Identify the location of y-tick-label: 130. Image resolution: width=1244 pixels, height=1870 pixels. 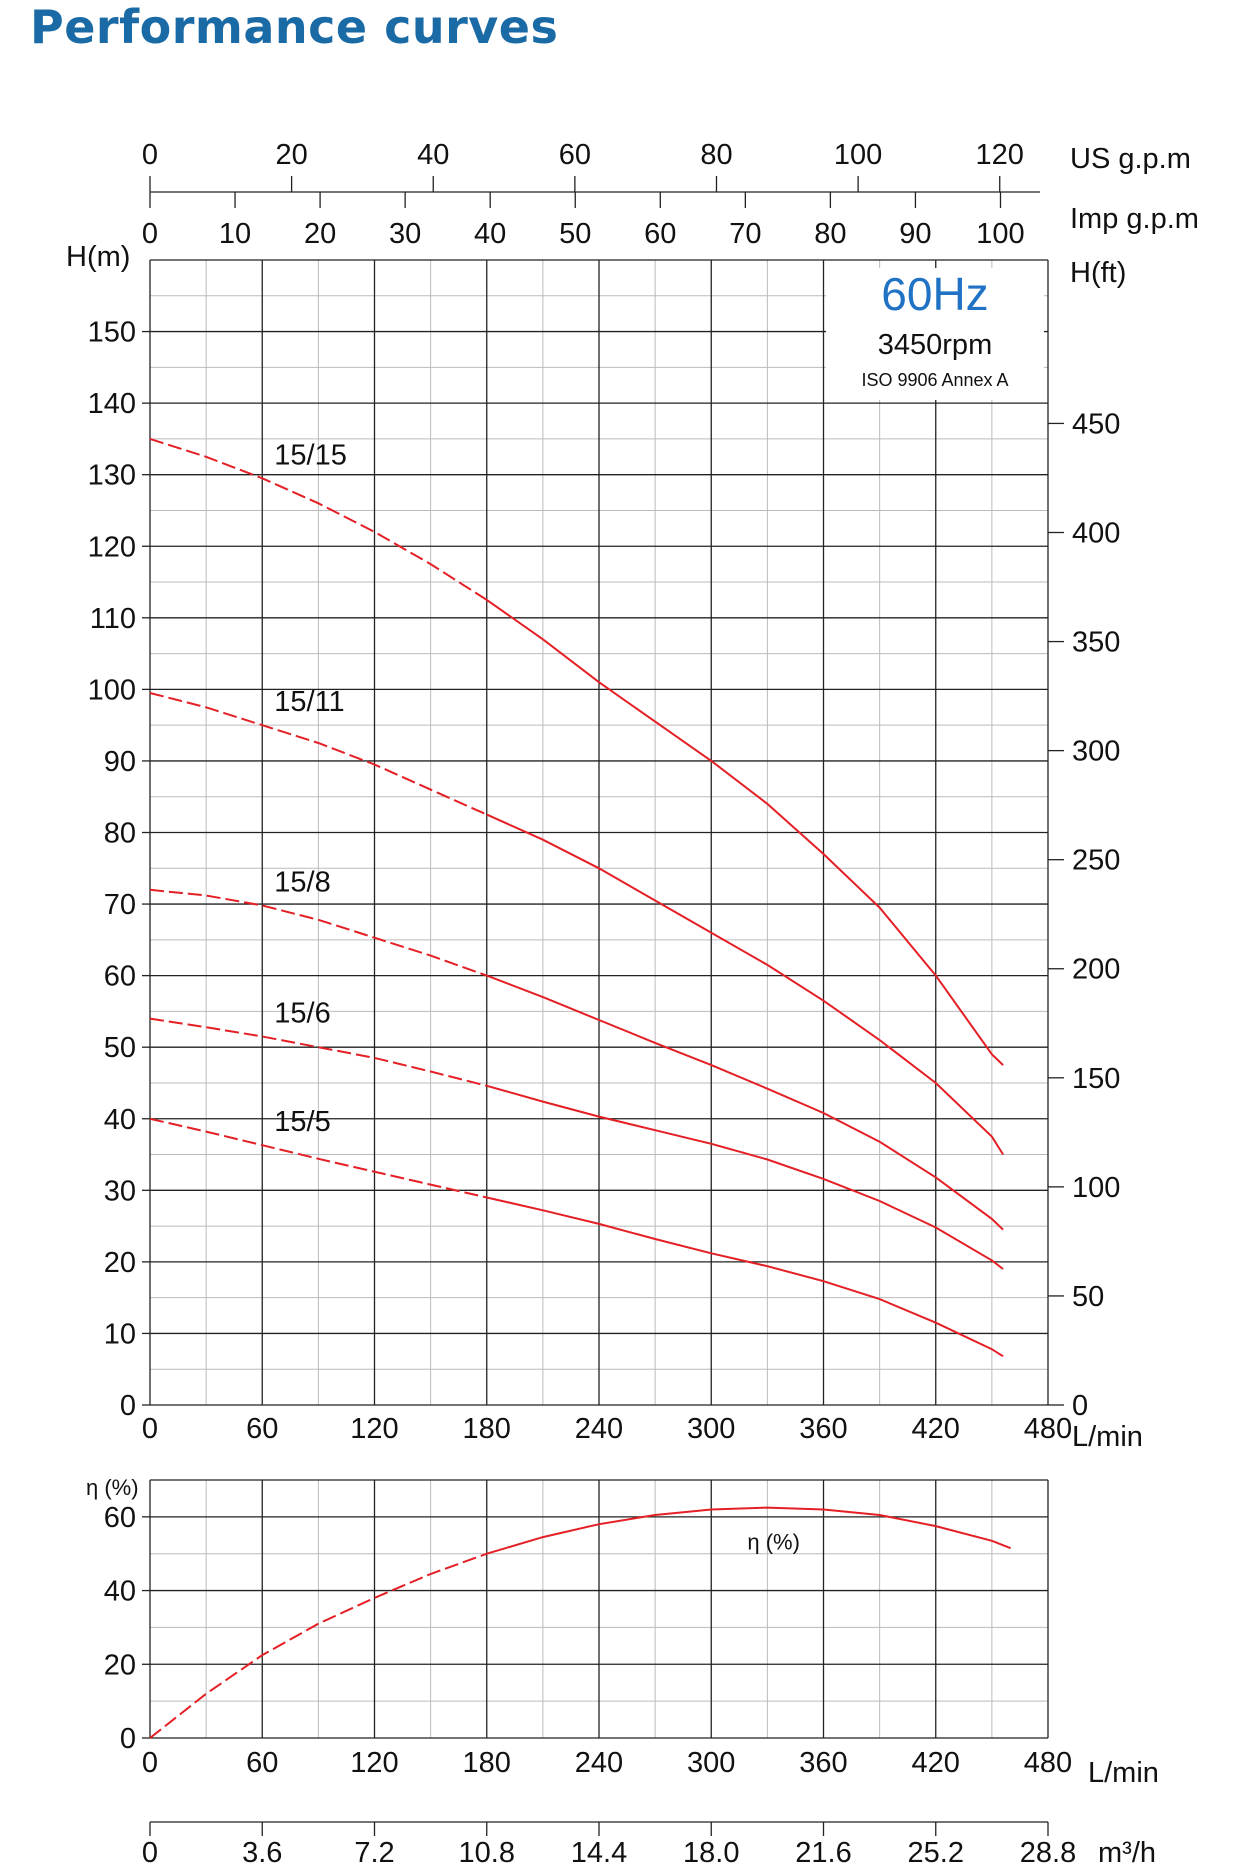
(112, 476).